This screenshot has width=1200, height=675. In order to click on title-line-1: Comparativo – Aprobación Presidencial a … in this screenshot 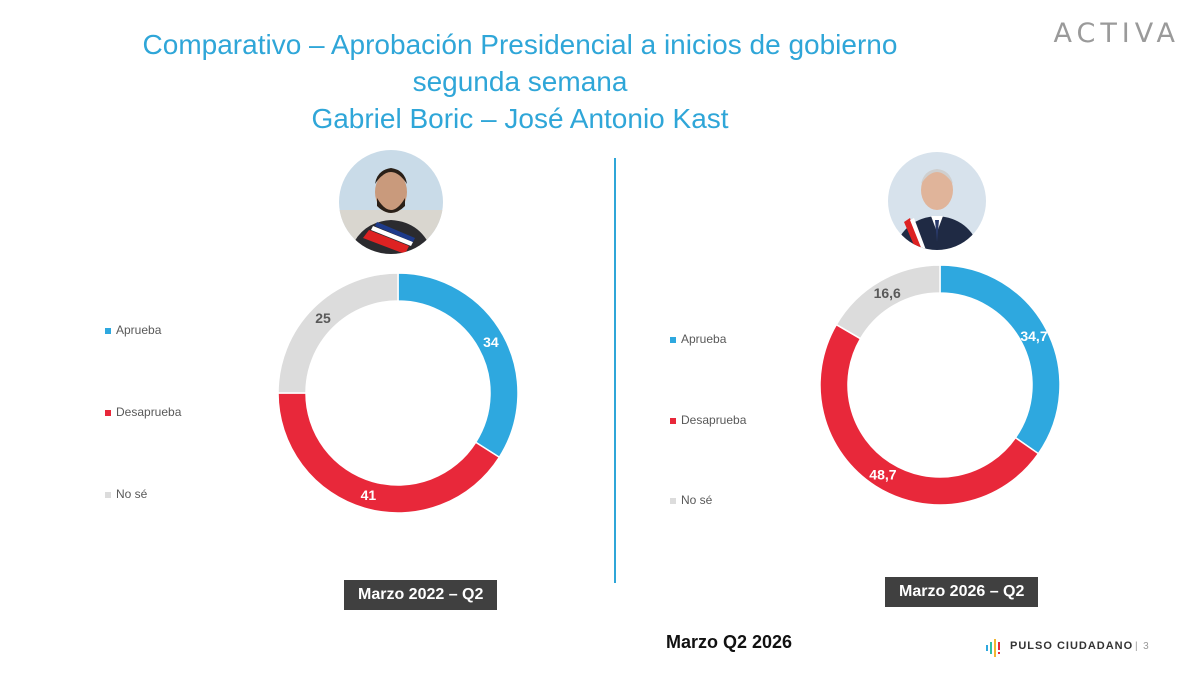, I will do `click(520, 44)`.